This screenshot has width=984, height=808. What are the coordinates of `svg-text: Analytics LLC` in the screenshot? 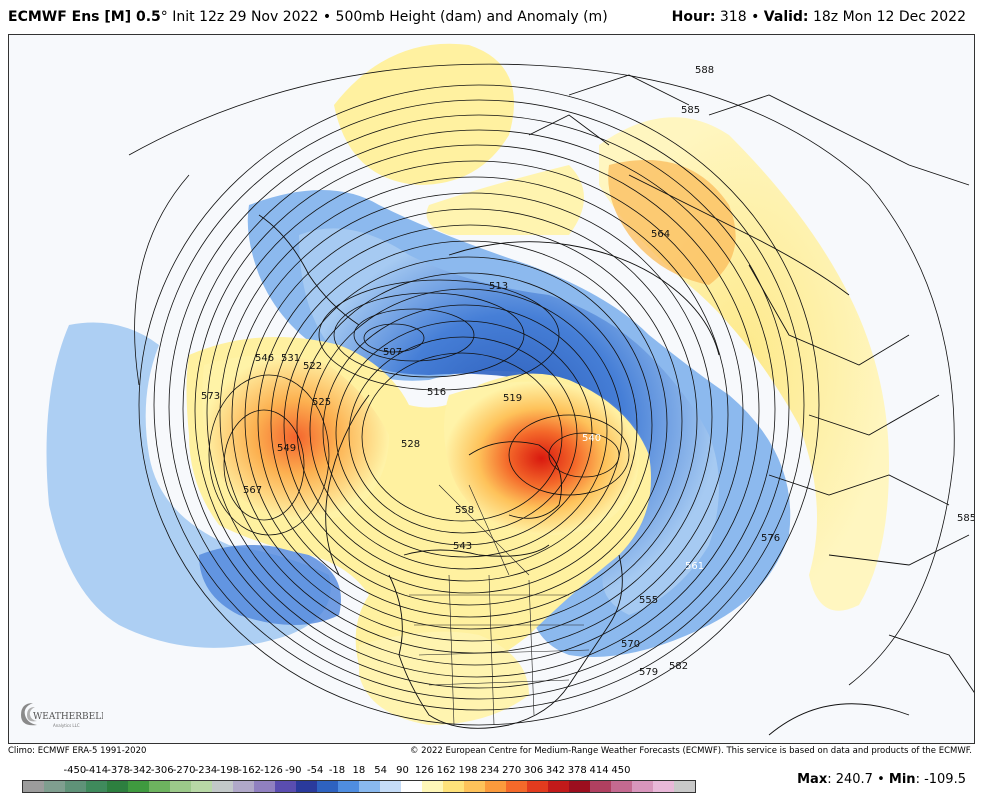 It's located at (66, 725).